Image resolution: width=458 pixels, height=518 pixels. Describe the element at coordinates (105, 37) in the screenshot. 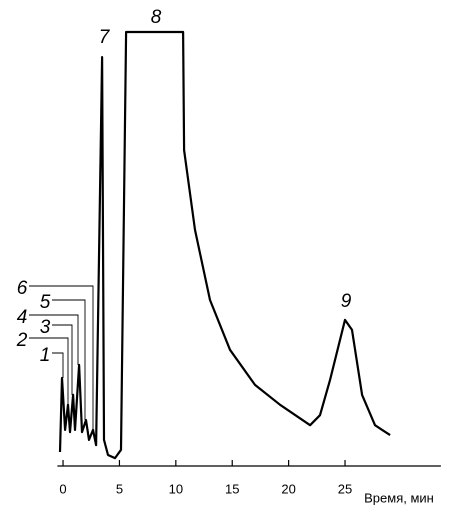

I see `peak-label: 7` at that location.